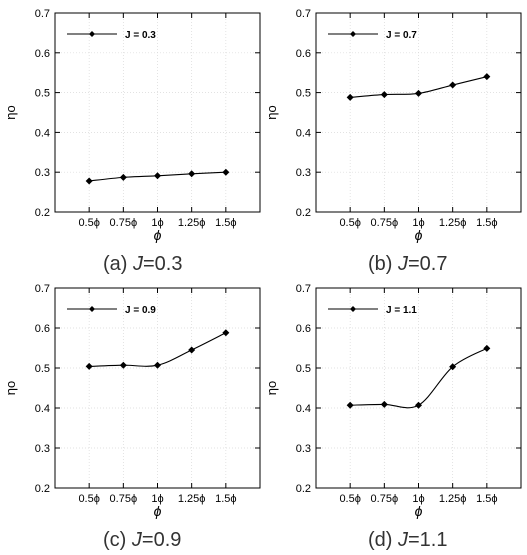 The image size is (527, 555). Describe the element at coordinates (401, 310) in the screenshot. I see `legend-label: J = 1.1` at that location.